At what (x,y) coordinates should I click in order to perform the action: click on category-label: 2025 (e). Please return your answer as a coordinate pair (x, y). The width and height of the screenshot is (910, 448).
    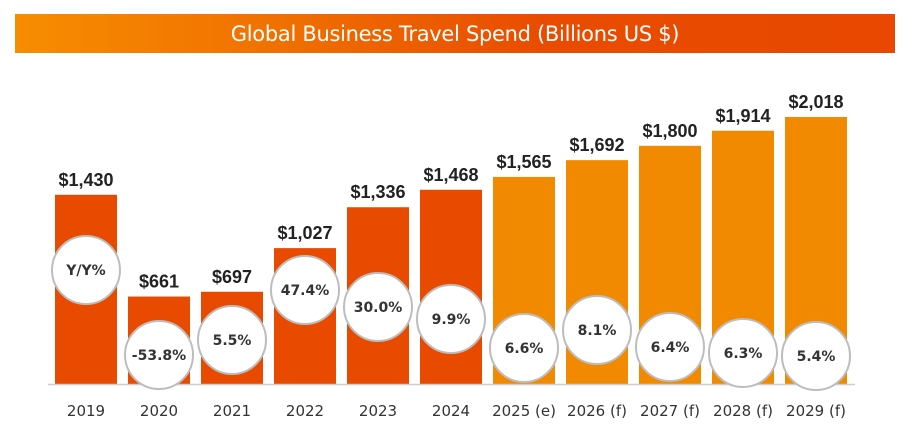
    Looking at the image, I should click on (524, 411).